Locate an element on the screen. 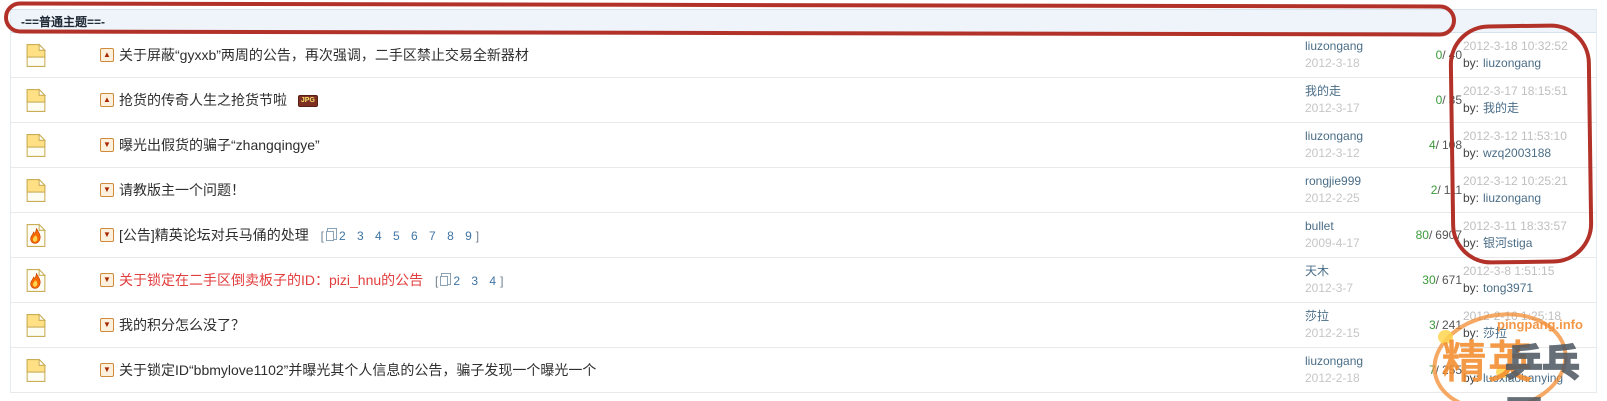  lastpost-cell: 2012-3-12 11:53:10 by: wzq2003188 is located at coordinates (1533, 145).